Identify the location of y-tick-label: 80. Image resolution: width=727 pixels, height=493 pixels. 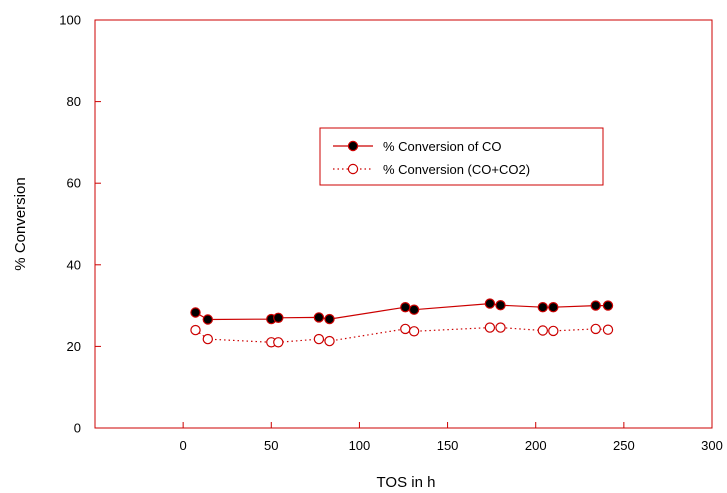
(74, 101).